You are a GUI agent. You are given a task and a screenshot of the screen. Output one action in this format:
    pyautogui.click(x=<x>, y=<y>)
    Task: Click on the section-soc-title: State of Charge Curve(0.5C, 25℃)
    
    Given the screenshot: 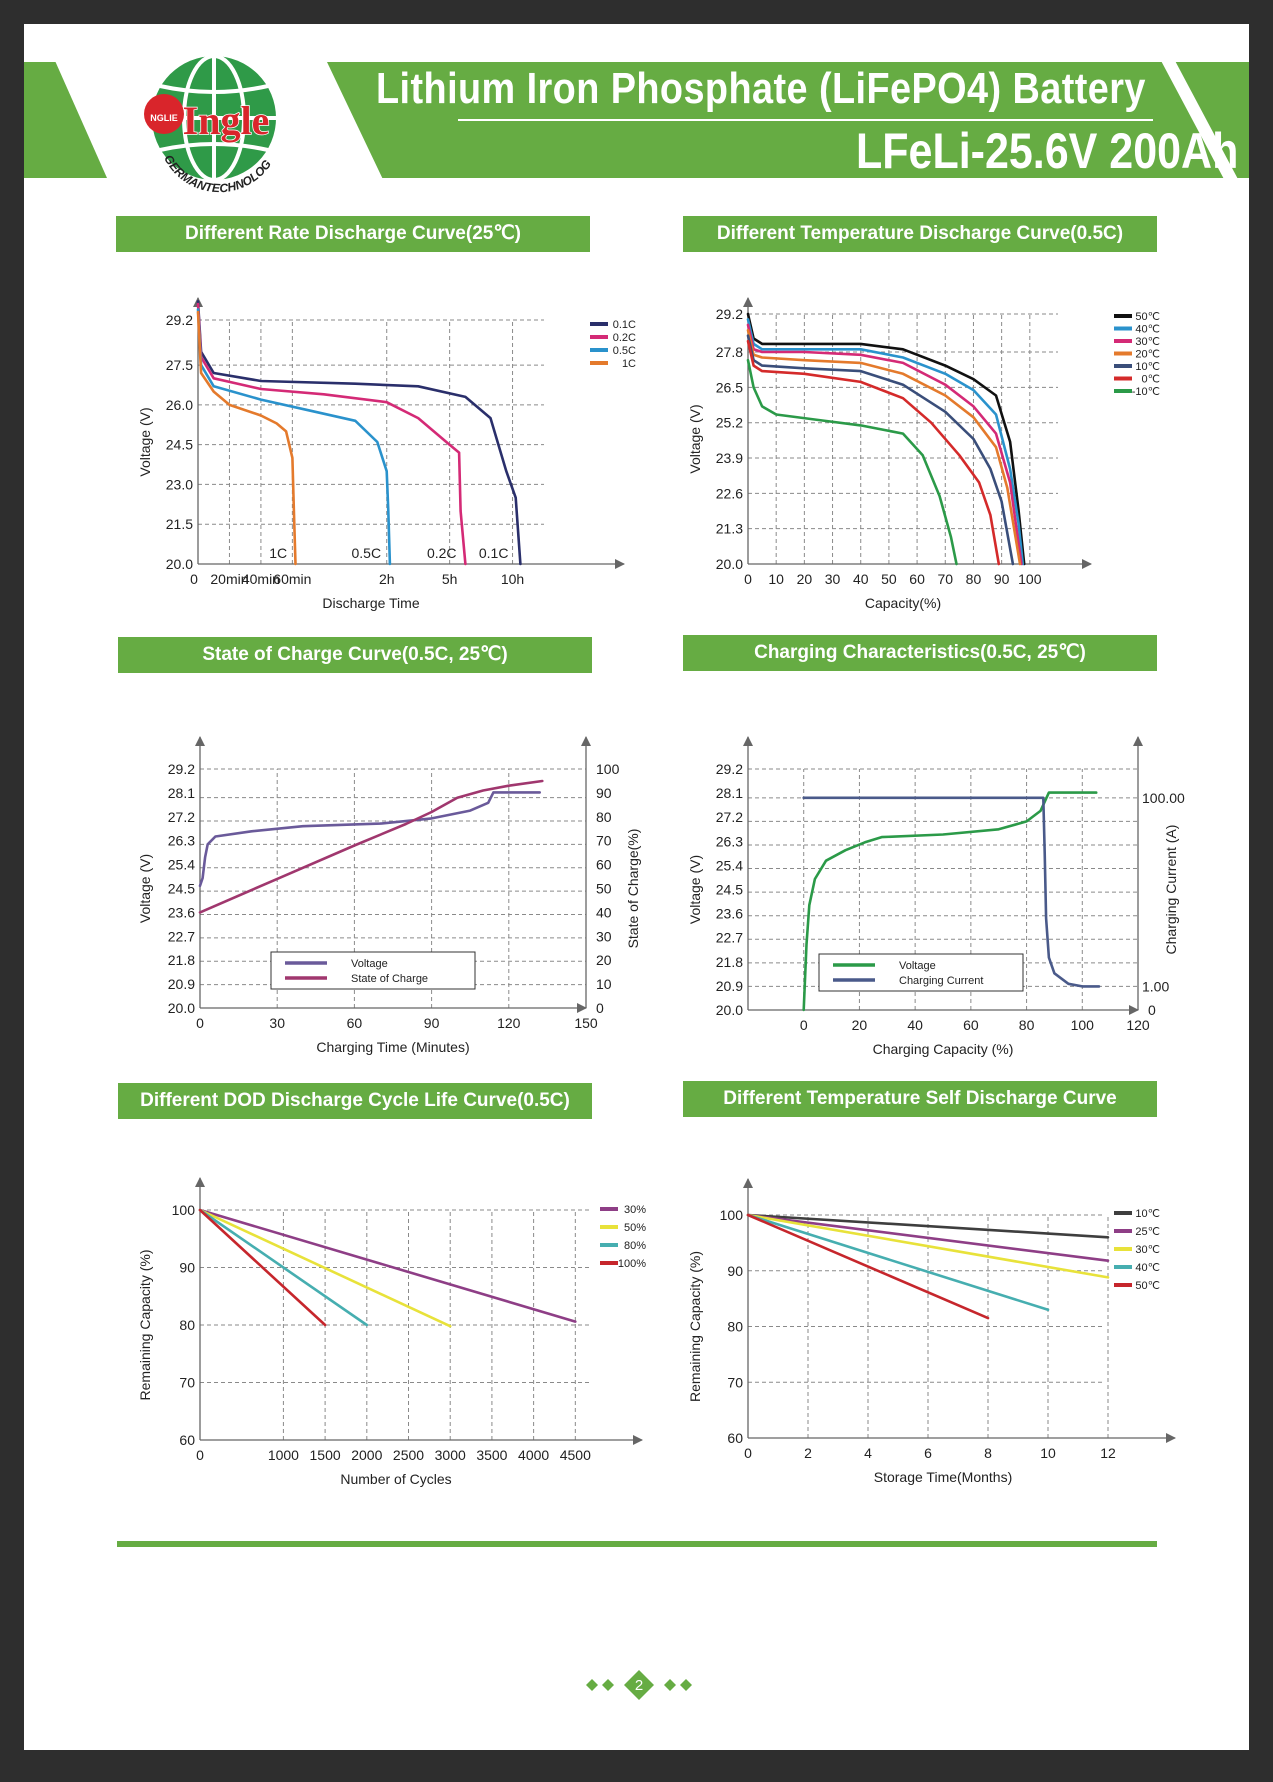 What is the action you would take?
    pyautogui.click(x=355, y=655)
    